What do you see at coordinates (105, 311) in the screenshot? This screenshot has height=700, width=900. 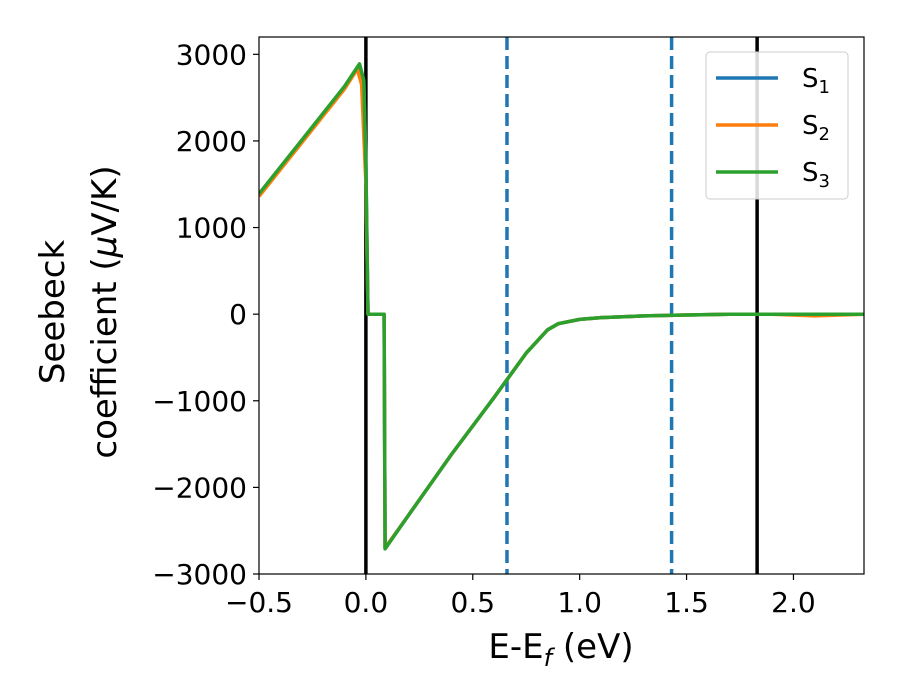 I see `y-axis-title-line2: coefficient (μV/K)` at bounding box center [105, 311].